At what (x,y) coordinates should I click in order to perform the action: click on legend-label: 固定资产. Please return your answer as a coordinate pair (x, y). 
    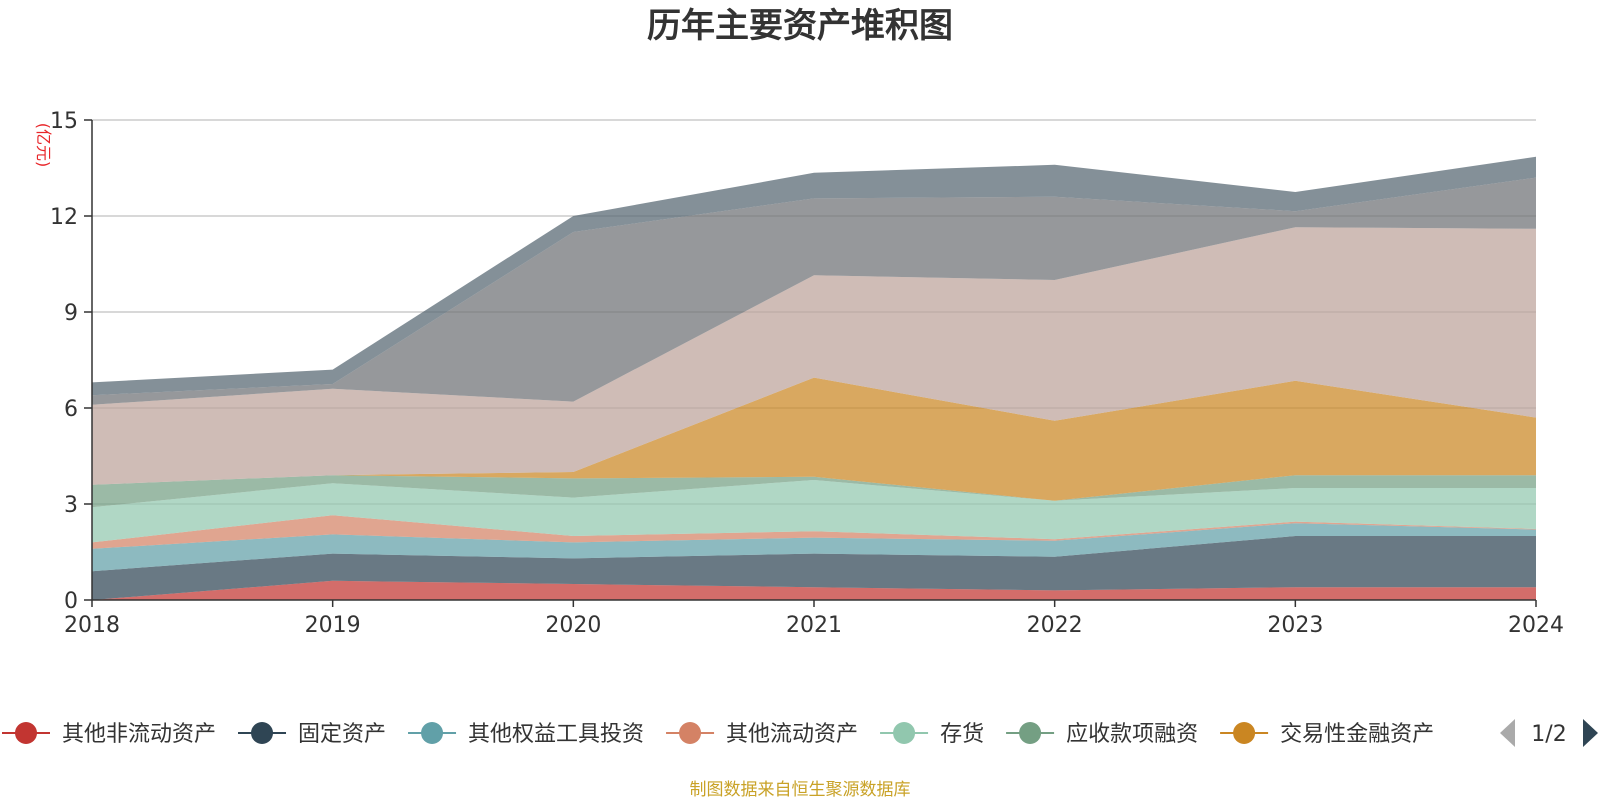
    Looking at the image, I should click on (342, 734).